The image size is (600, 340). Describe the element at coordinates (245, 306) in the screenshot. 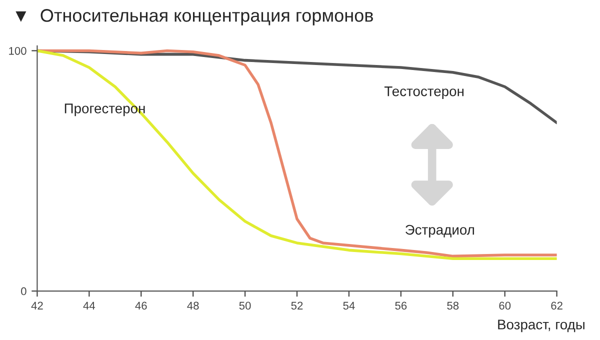

I see `x-tick-label: 50` at that location.